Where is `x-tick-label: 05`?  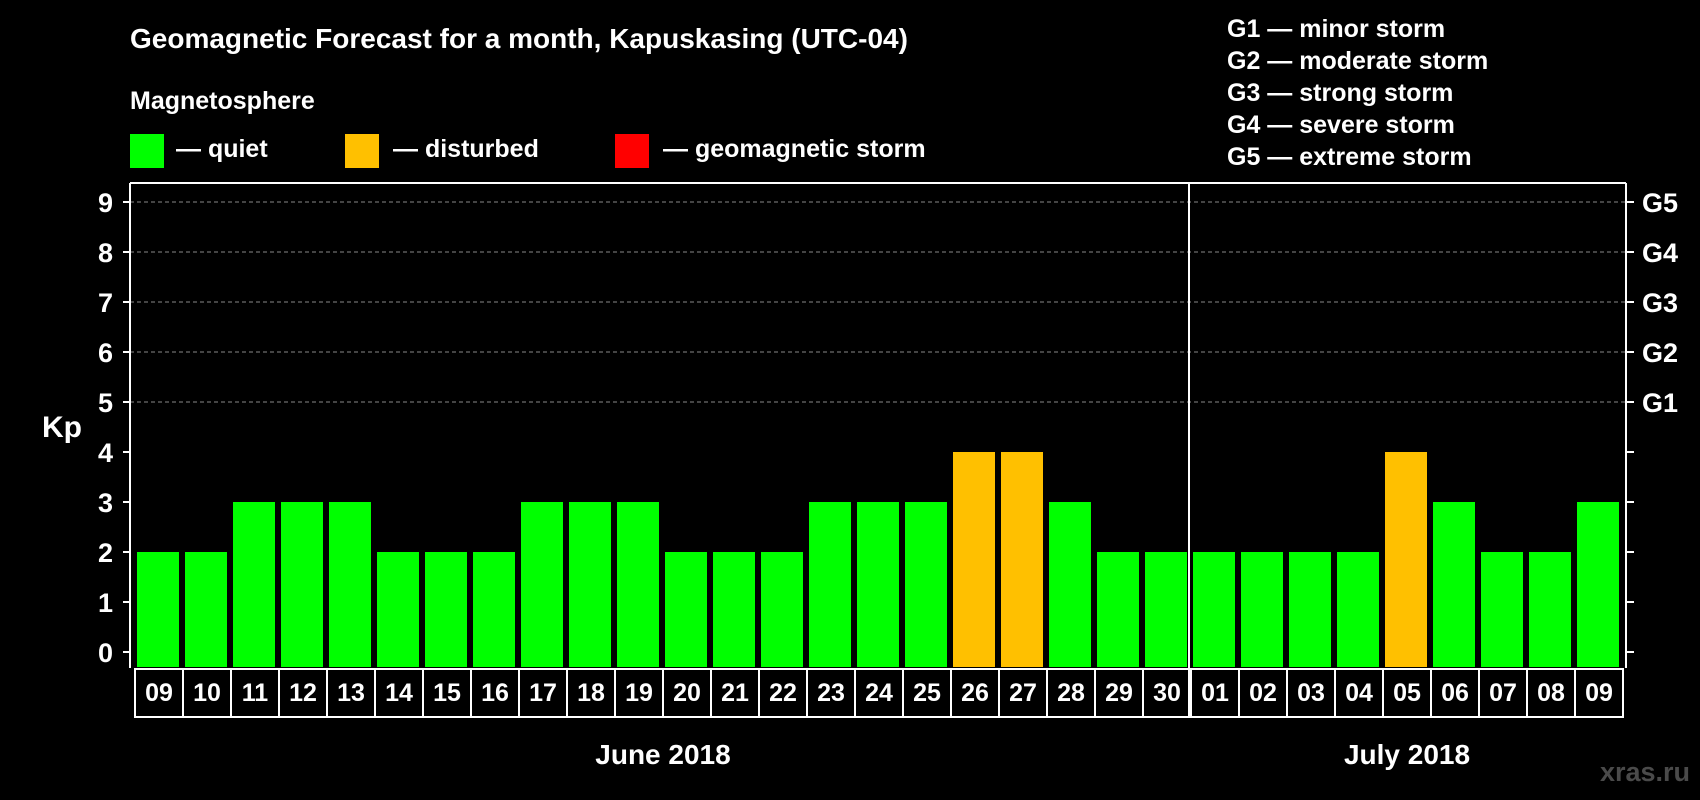 x-tick-label: 05 is located at coordinates (1407, 693).